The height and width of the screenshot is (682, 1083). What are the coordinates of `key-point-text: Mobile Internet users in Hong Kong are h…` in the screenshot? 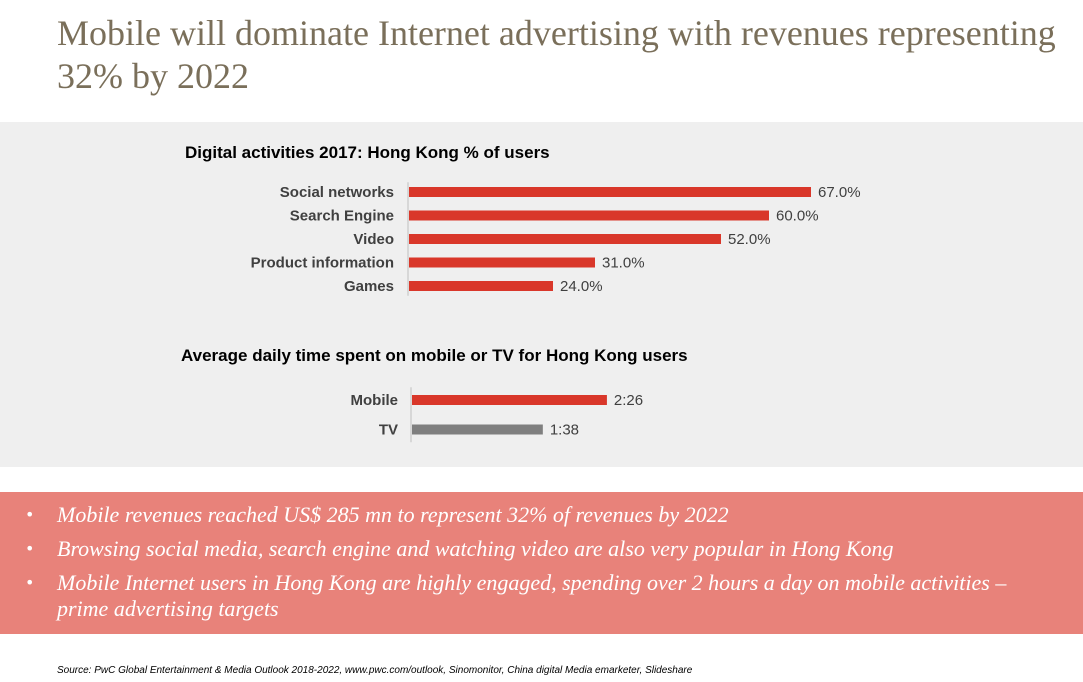 It's located at (532, 595).